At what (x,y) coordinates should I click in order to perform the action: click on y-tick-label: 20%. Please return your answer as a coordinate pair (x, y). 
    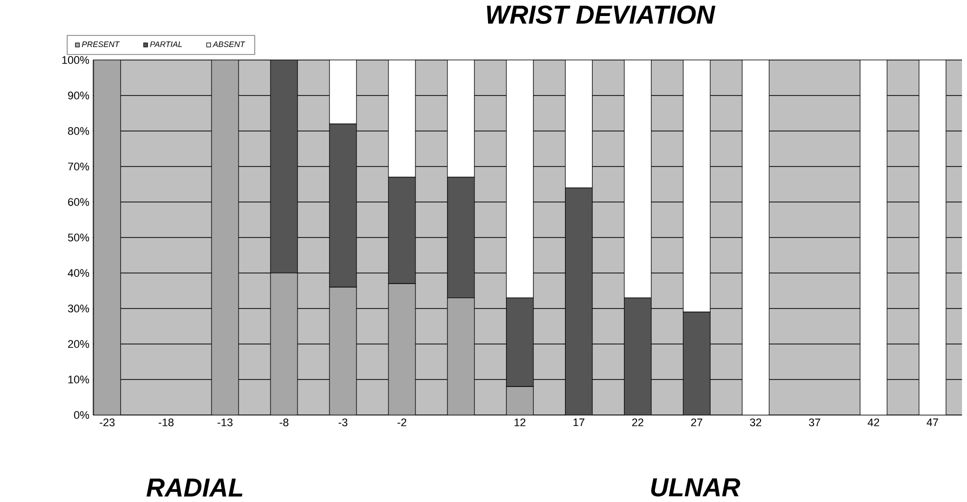
    Looking at the image, I should click on (79, 344).